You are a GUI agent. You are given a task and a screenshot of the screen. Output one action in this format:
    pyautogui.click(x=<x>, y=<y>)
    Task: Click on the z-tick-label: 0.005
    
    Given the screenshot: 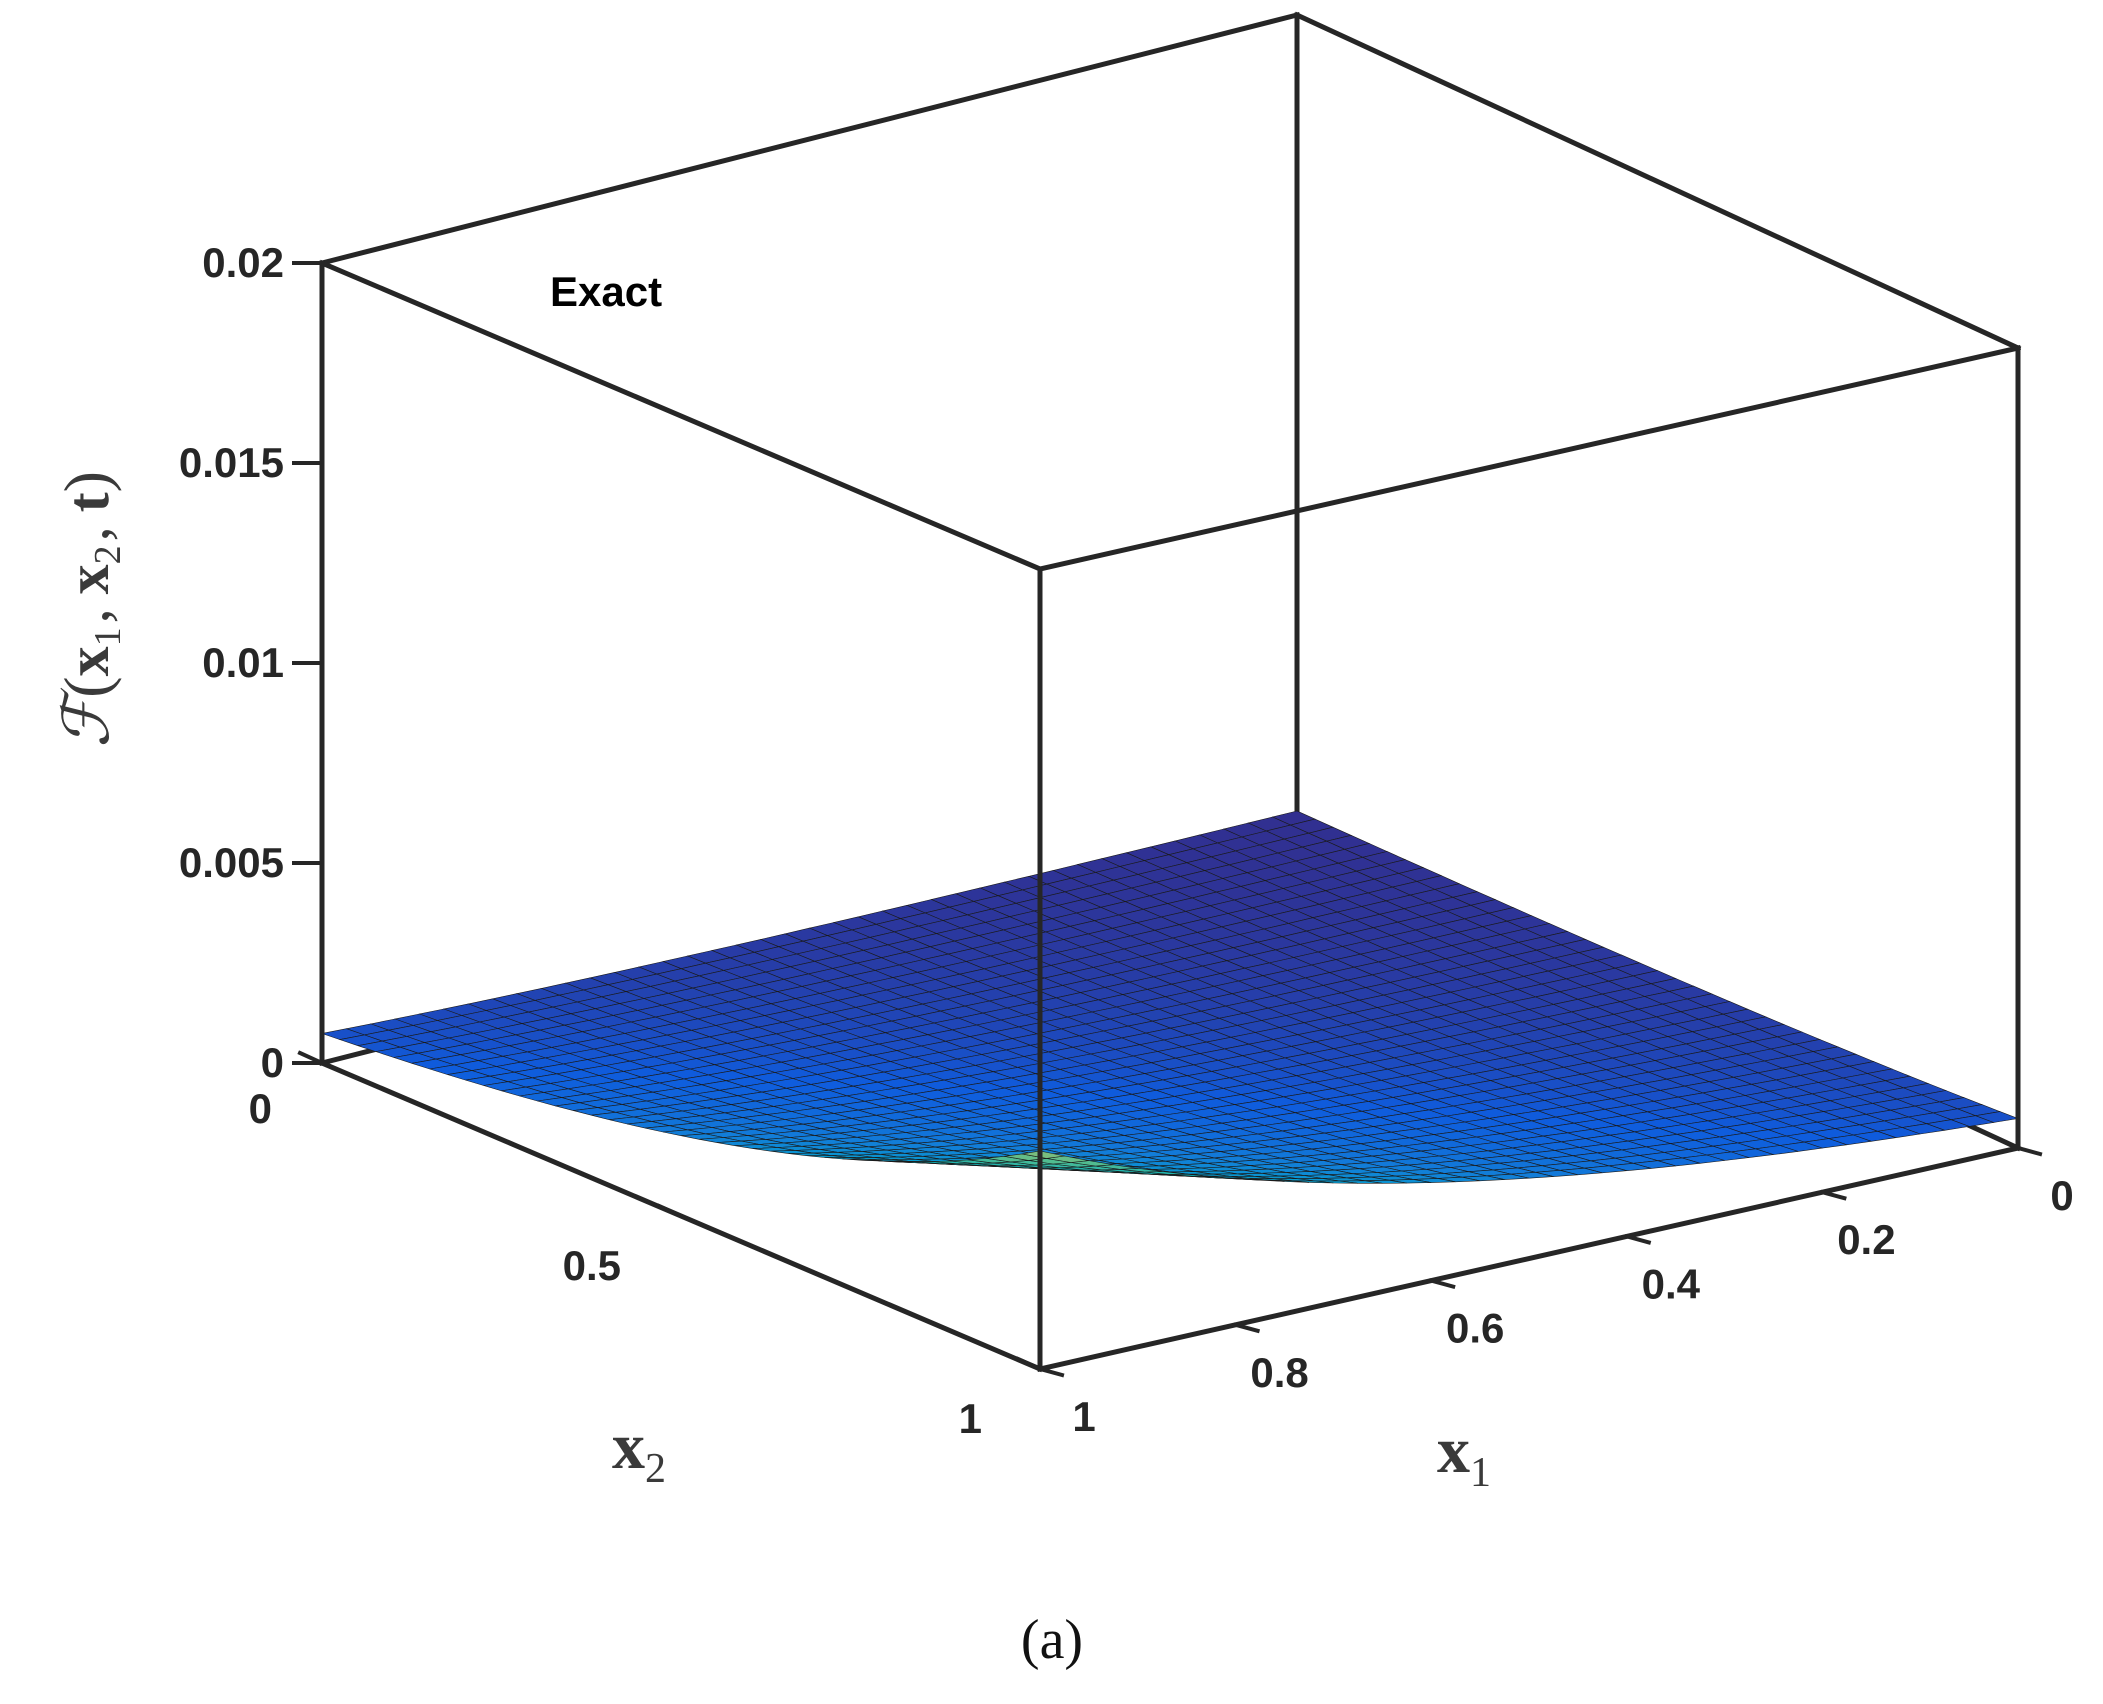 What is the action you would take?
    pyautogui.click(x=231, y=862)
    